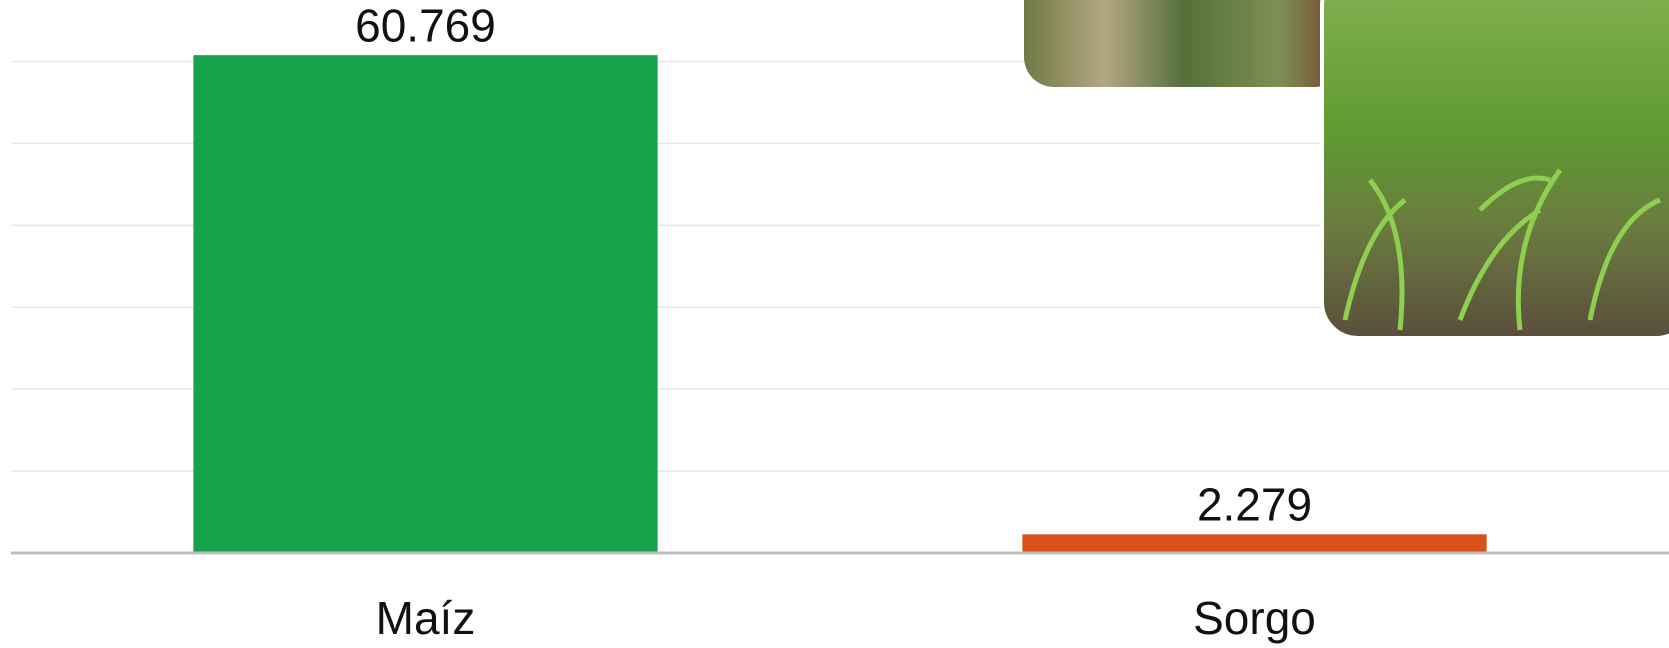 The image size is (1669, 648). I want to click on x-tick-label: Sorgo, so click(1254, 618).